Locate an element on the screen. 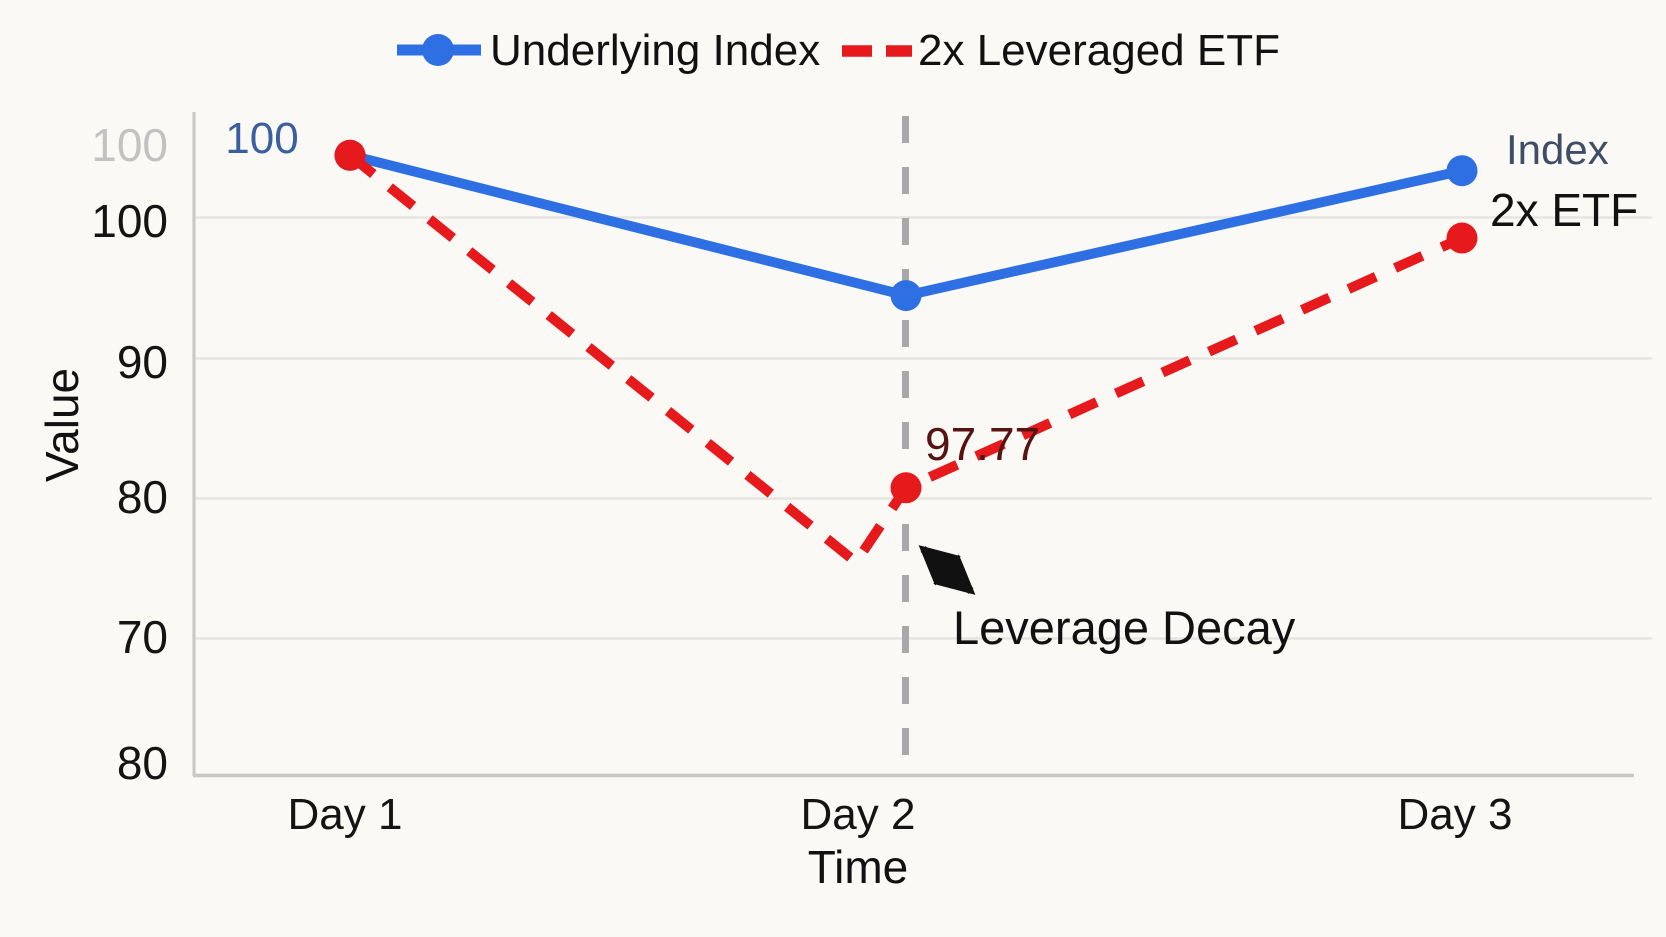  index-series-end-label: Index is located at coordinates (1557, 149).